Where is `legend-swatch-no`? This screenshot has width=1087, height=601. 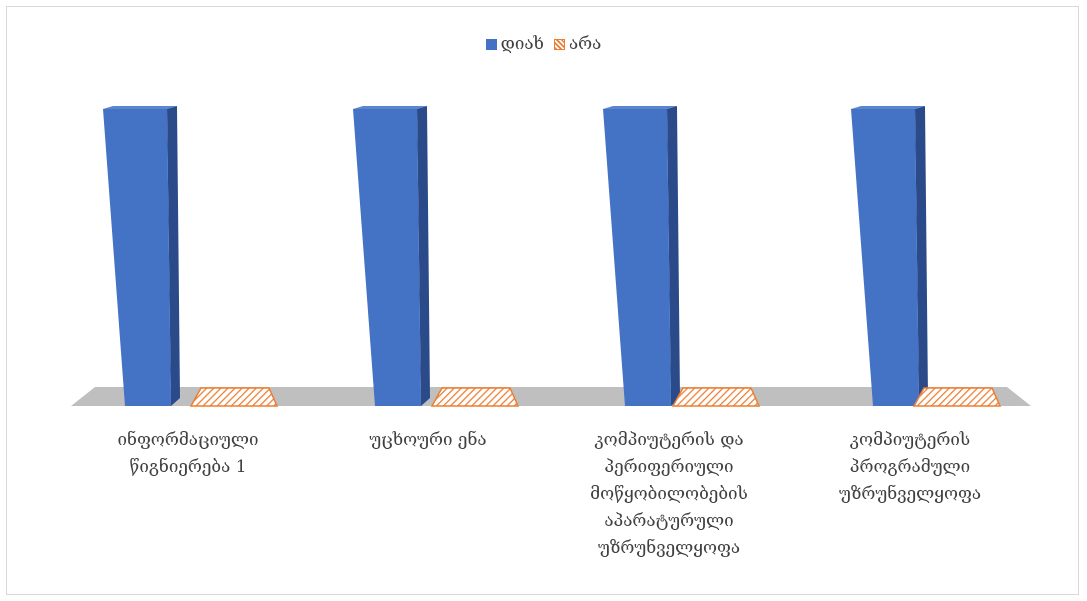 legend-swatch-no is located at coordinates (559, 44).